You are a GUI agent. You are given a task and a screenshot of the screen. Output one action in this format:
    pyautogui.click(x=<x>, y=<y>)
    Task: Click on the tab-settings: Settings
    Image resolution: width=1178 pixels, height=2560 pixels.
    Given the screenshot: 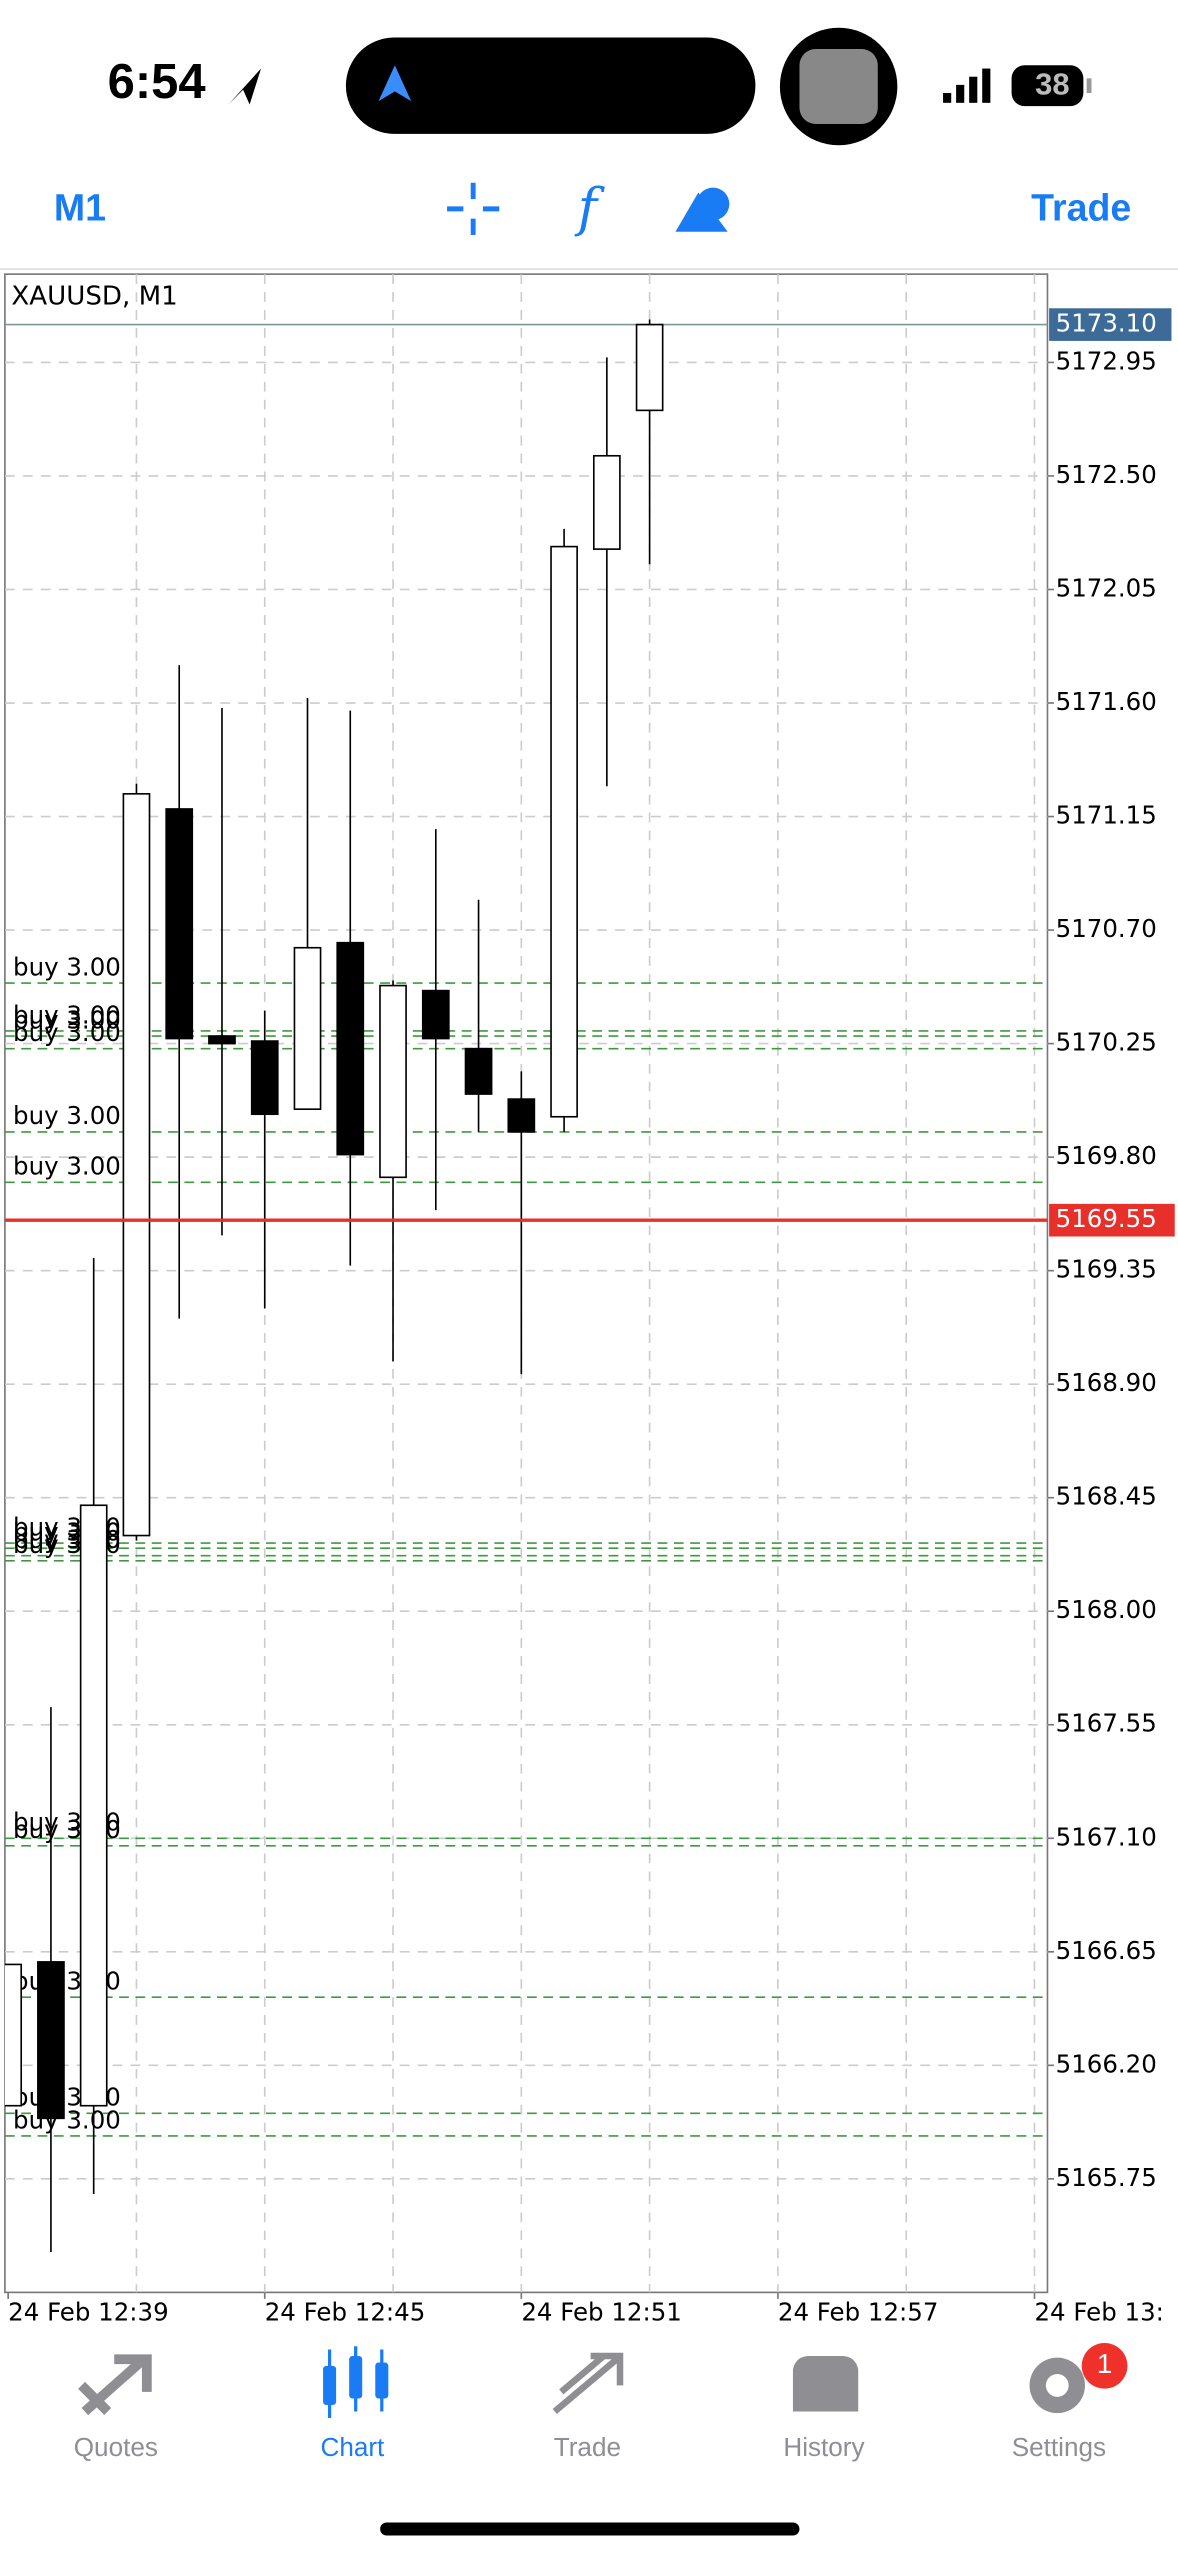 What is the action you would take?
    pyautogui.click(x=1059, y=2447)
    